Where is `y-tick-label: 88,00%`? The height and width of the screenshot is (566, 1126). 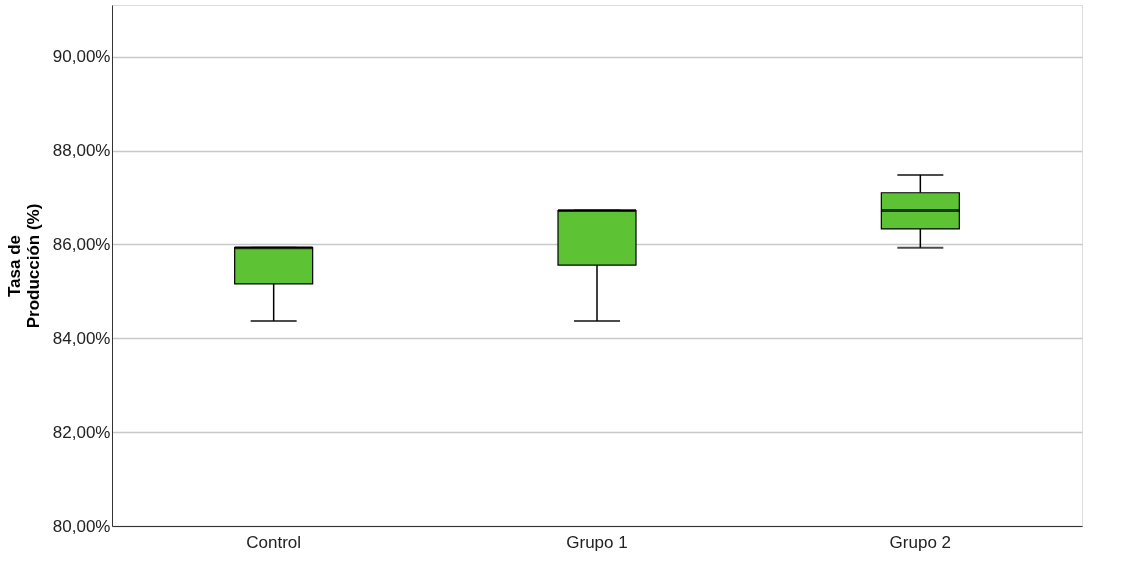 y-tick-label: 88,00% is located at coordinates (81, 150).